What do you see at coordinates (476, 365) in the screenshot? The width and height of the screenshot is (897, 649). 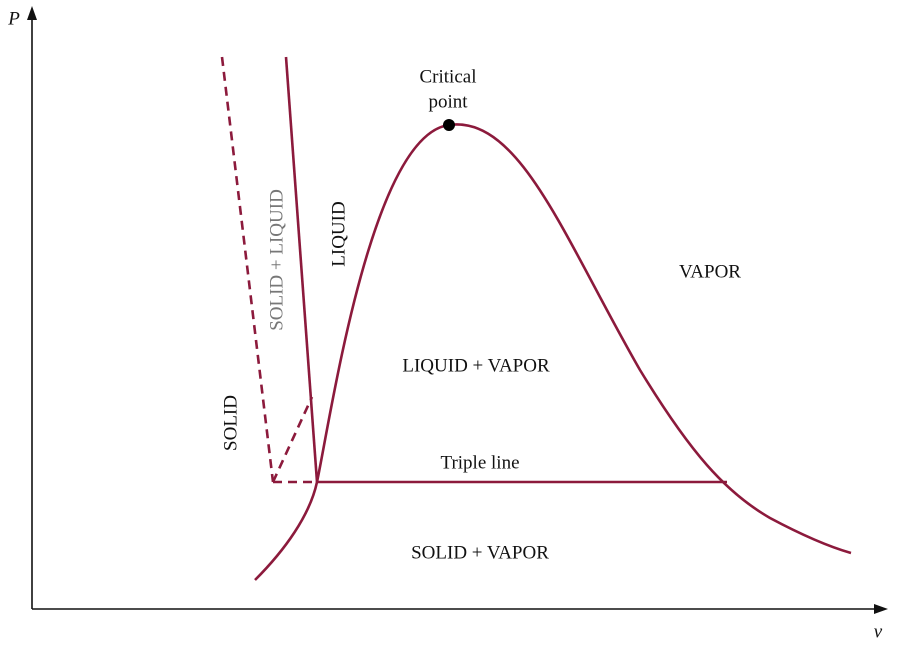 I see `region-label: LIQUID + VAPOR` at bounding box center [476, 365].